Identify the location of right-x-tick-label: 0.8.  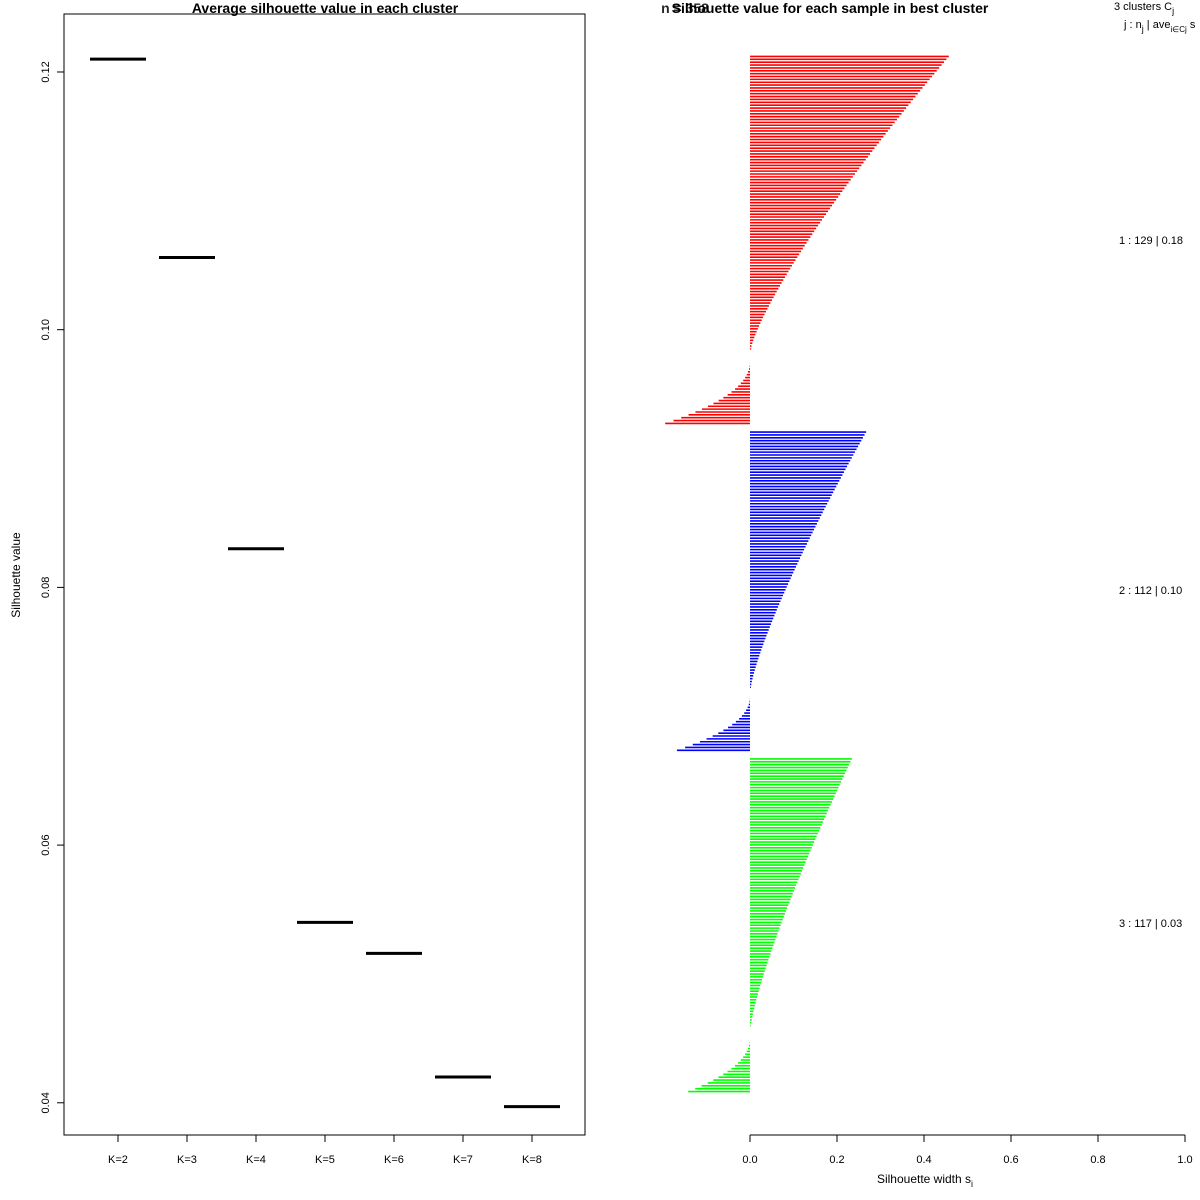
(1097, 1160).